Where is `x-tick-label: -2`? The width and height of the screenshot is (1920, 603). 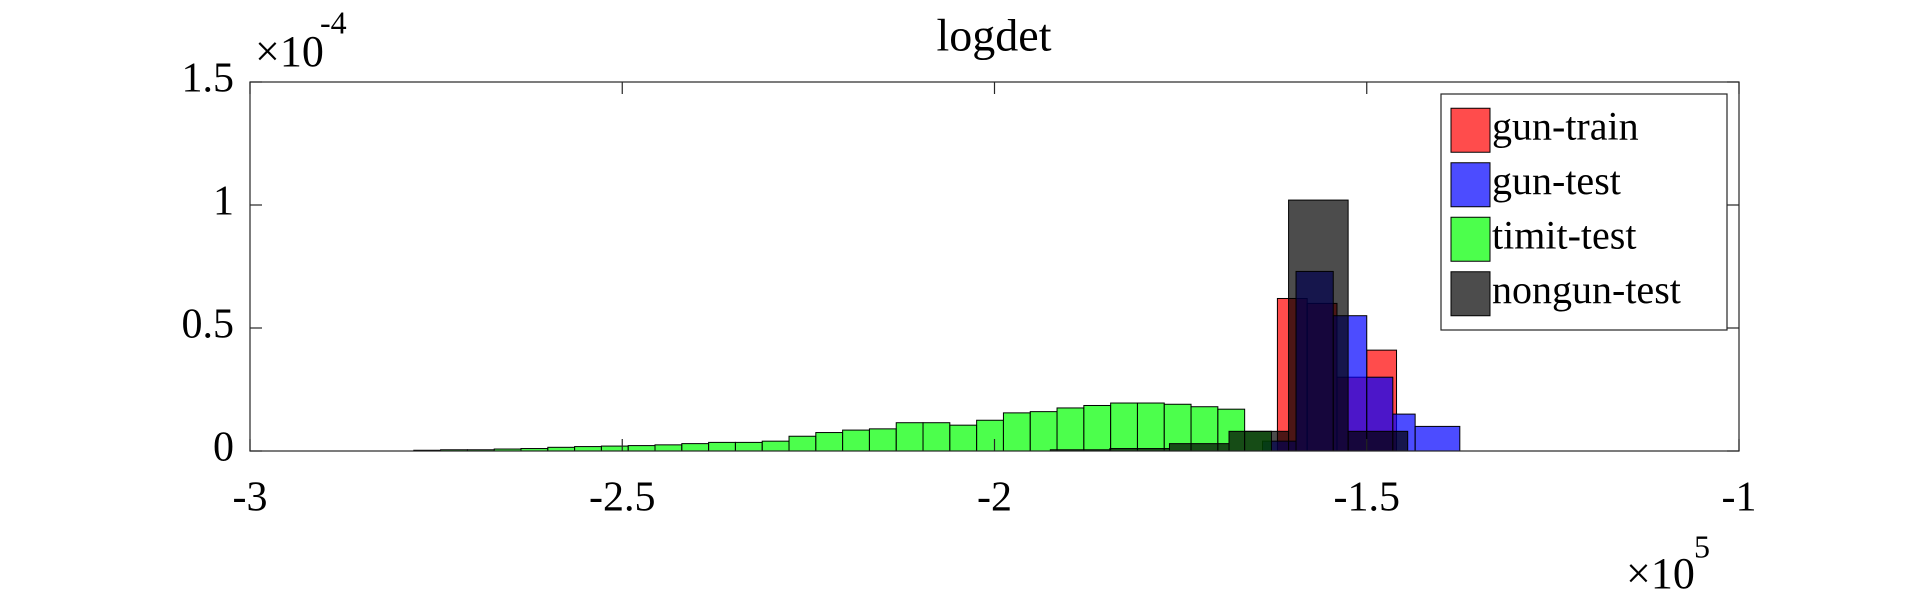 x-tick-label: -2 is located at coordinates (994, 498).